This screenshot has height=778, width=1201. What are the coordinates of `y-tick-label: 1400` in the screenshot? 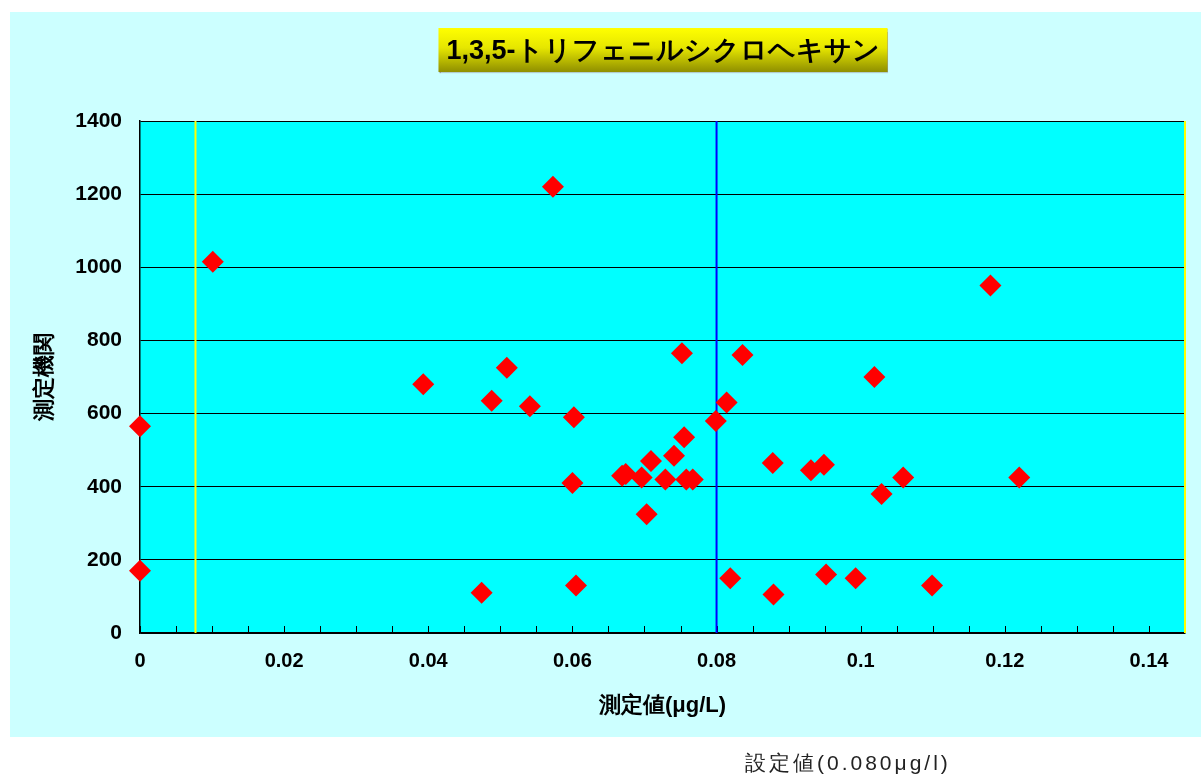 It's located at (98, 119).